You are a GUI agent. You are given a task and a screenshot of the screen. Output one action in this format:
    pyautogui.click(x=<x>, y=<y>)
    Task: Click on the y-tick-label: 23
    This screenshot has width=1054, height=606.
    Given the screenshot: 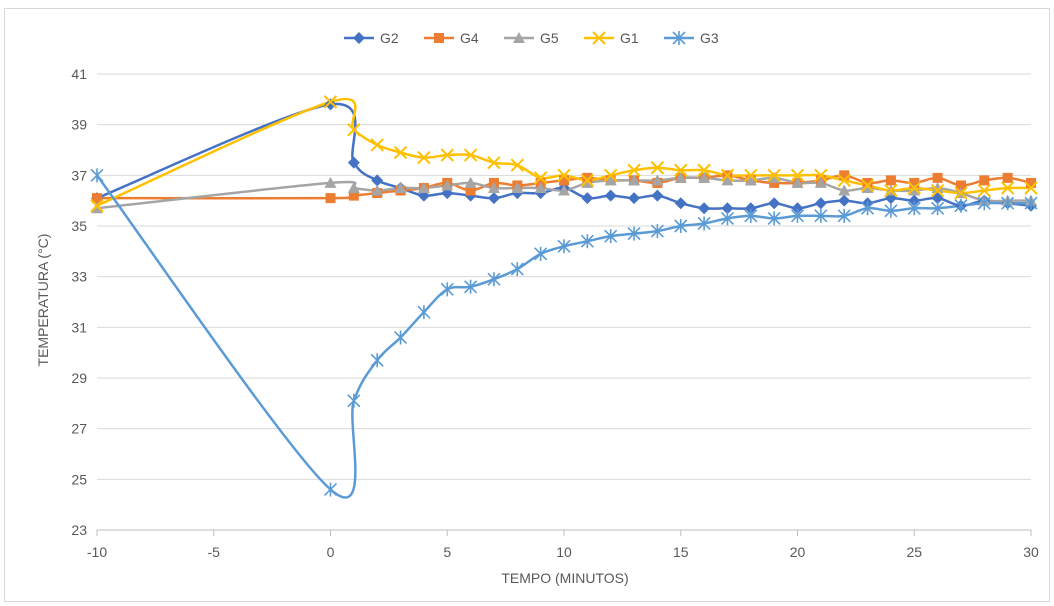 What is the action you would take?
    pyautogui.click(x=79, y=530)
    